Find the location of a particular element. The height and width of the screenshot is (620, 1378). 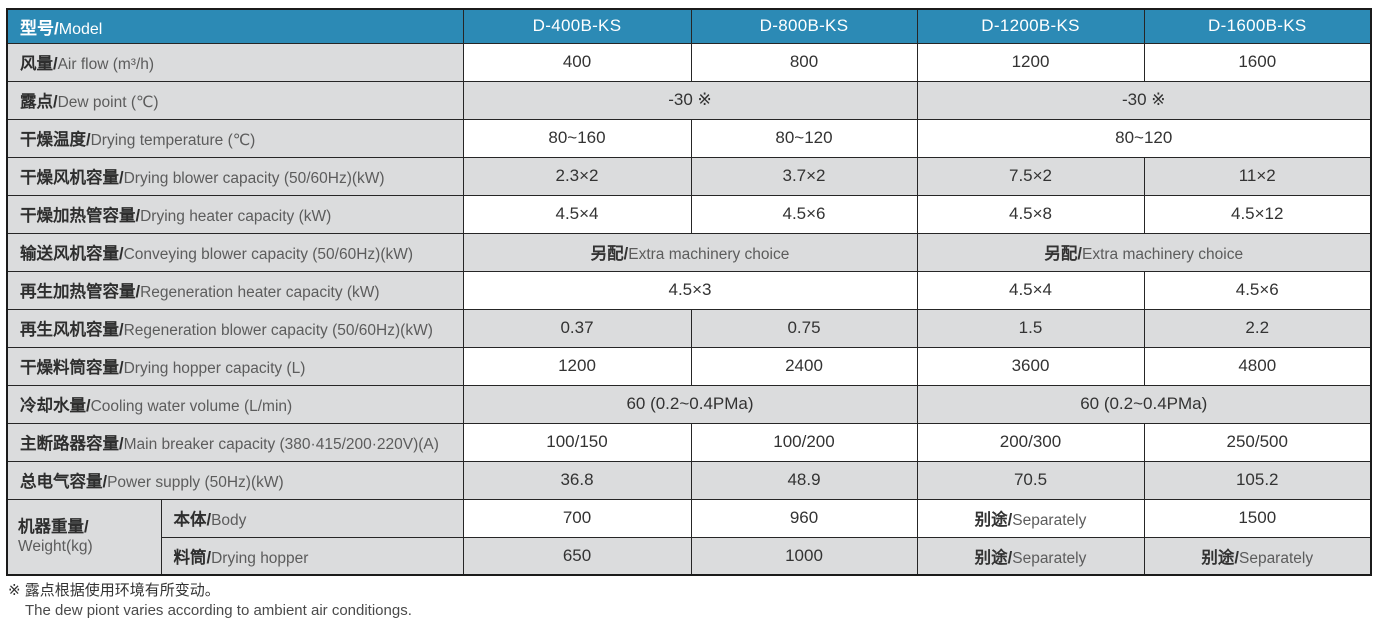

row-label-en: Drying hopper is located at coordinates (260, 558).